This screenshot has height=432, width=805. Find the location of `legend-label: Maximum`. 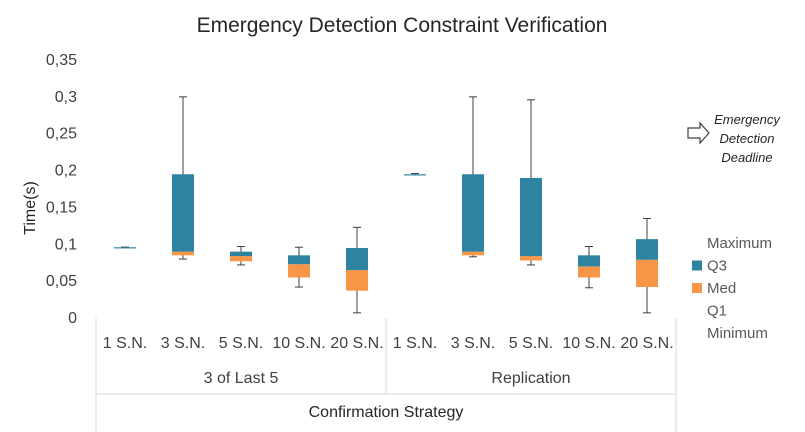

legend-label: Maximum is located at coordinates (739, 243).